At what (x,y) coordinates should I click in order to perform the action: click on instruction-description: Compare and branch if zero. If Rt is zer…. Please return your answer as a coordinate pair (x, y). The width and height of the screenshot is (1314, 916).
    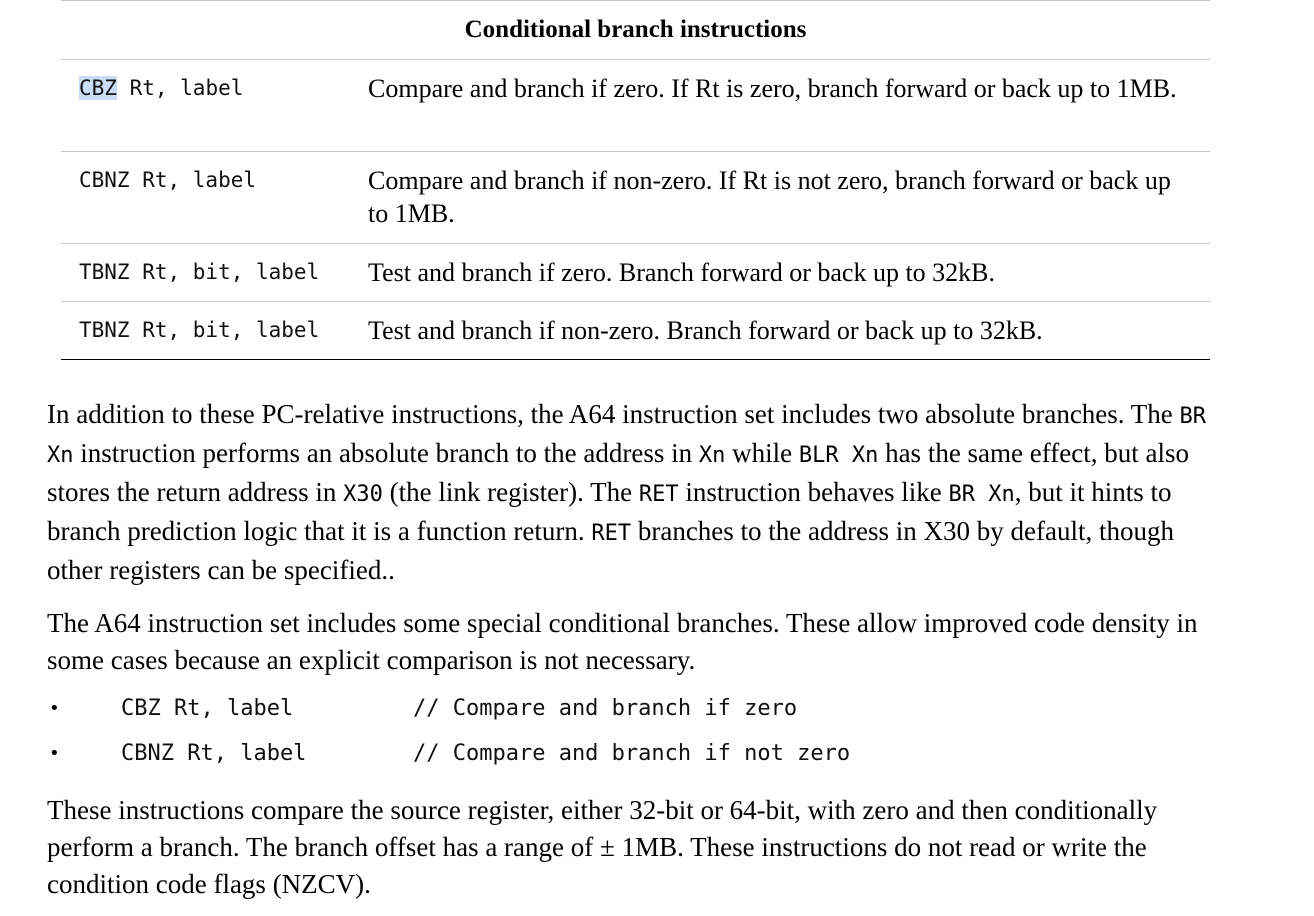
    Looking at the image, I should click on (772, 88).